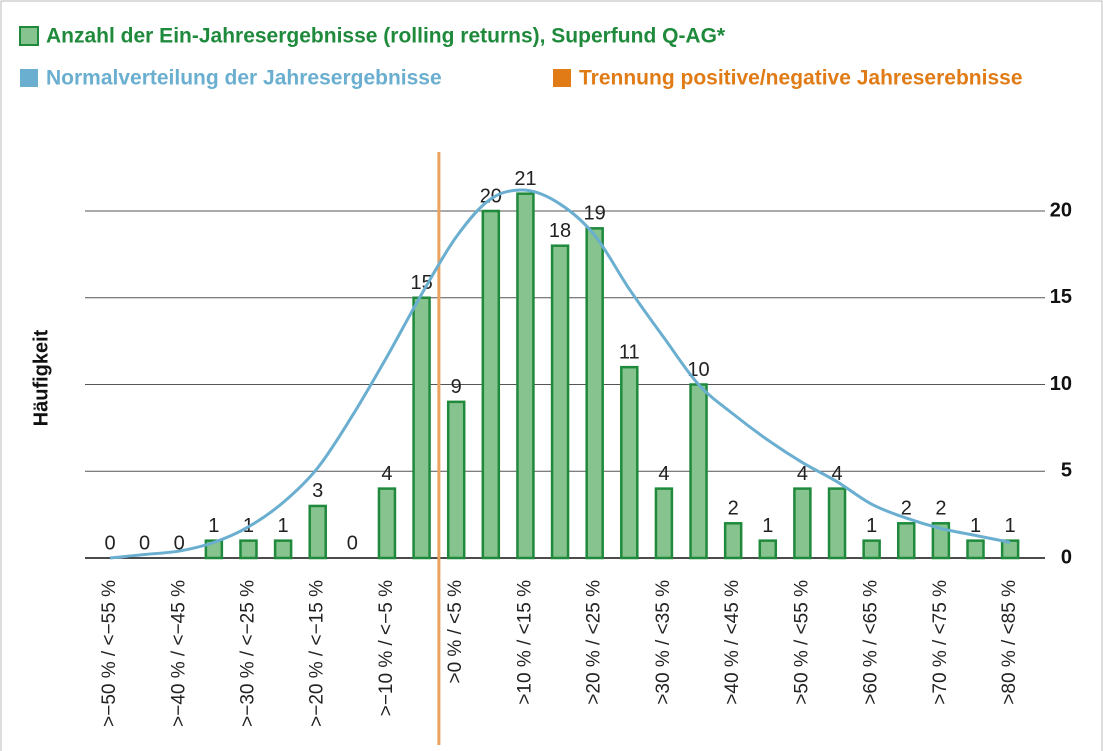 This screenshot has height=751, width=1103. I want to click on value-label: 18, so click(560, 231).